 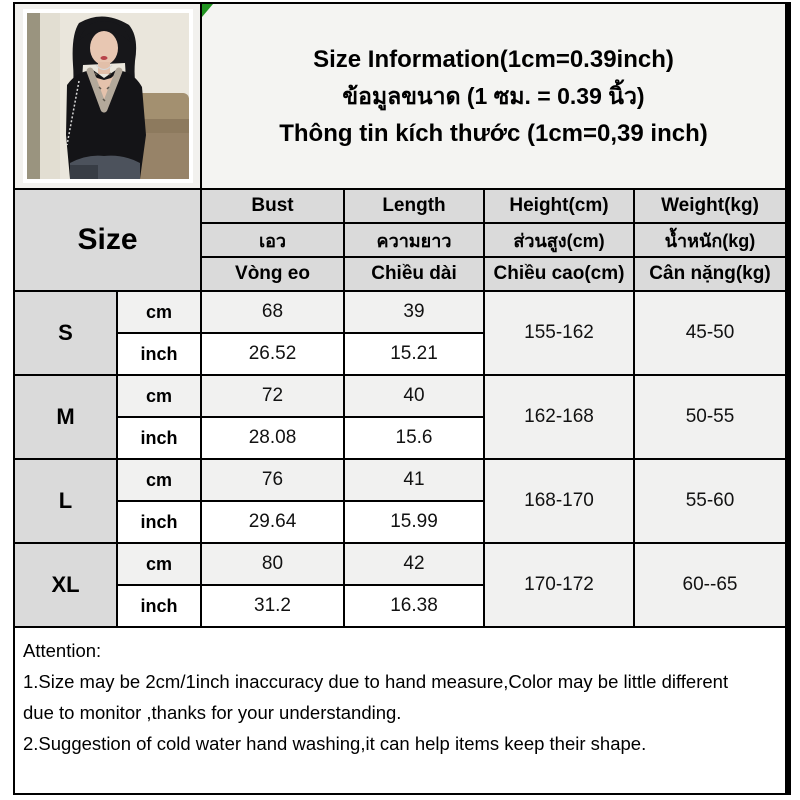 I want to click on header-length-vi: Chiều dài, so click(x=414, y=274).